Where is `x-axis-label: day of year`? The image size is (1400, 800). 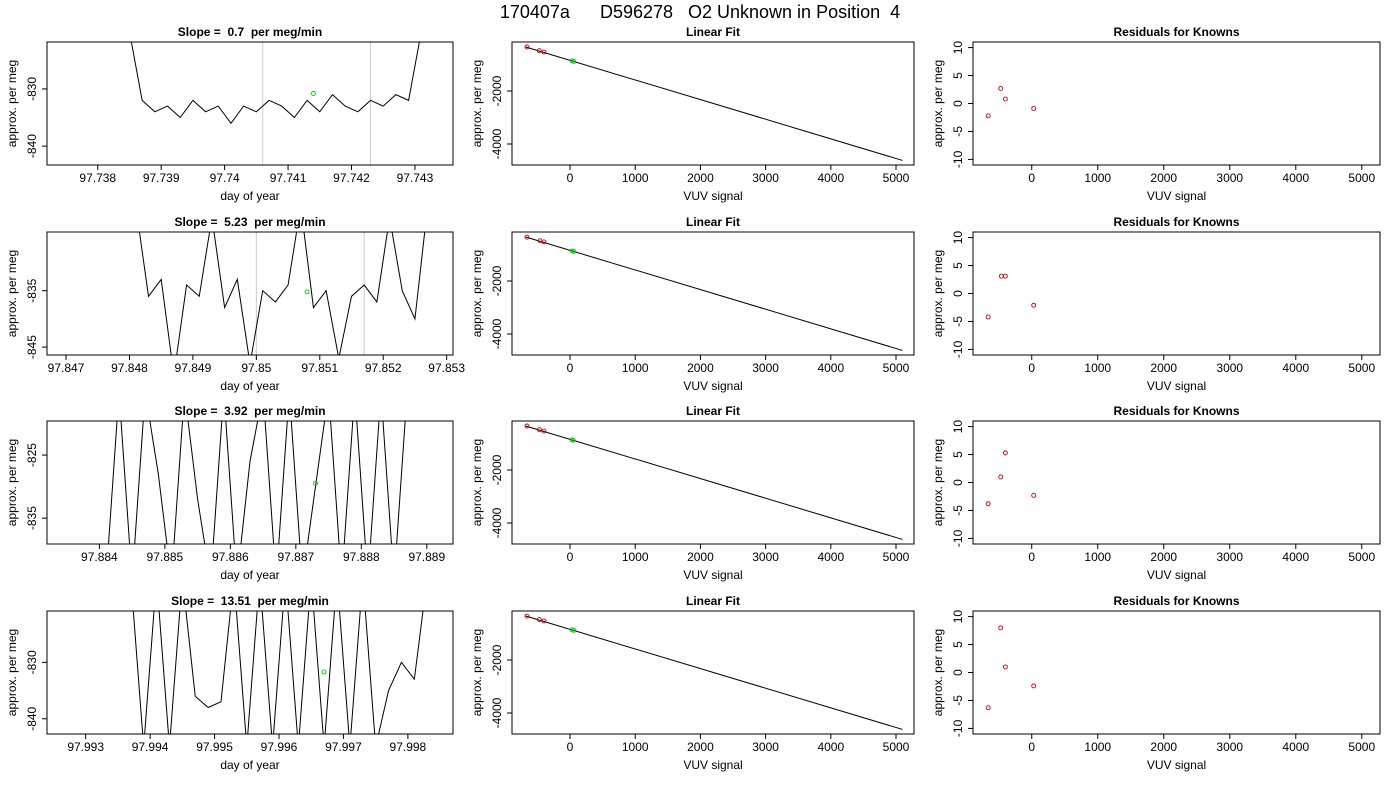
x-axis-label: day of year is located at coordinates (249, 575).